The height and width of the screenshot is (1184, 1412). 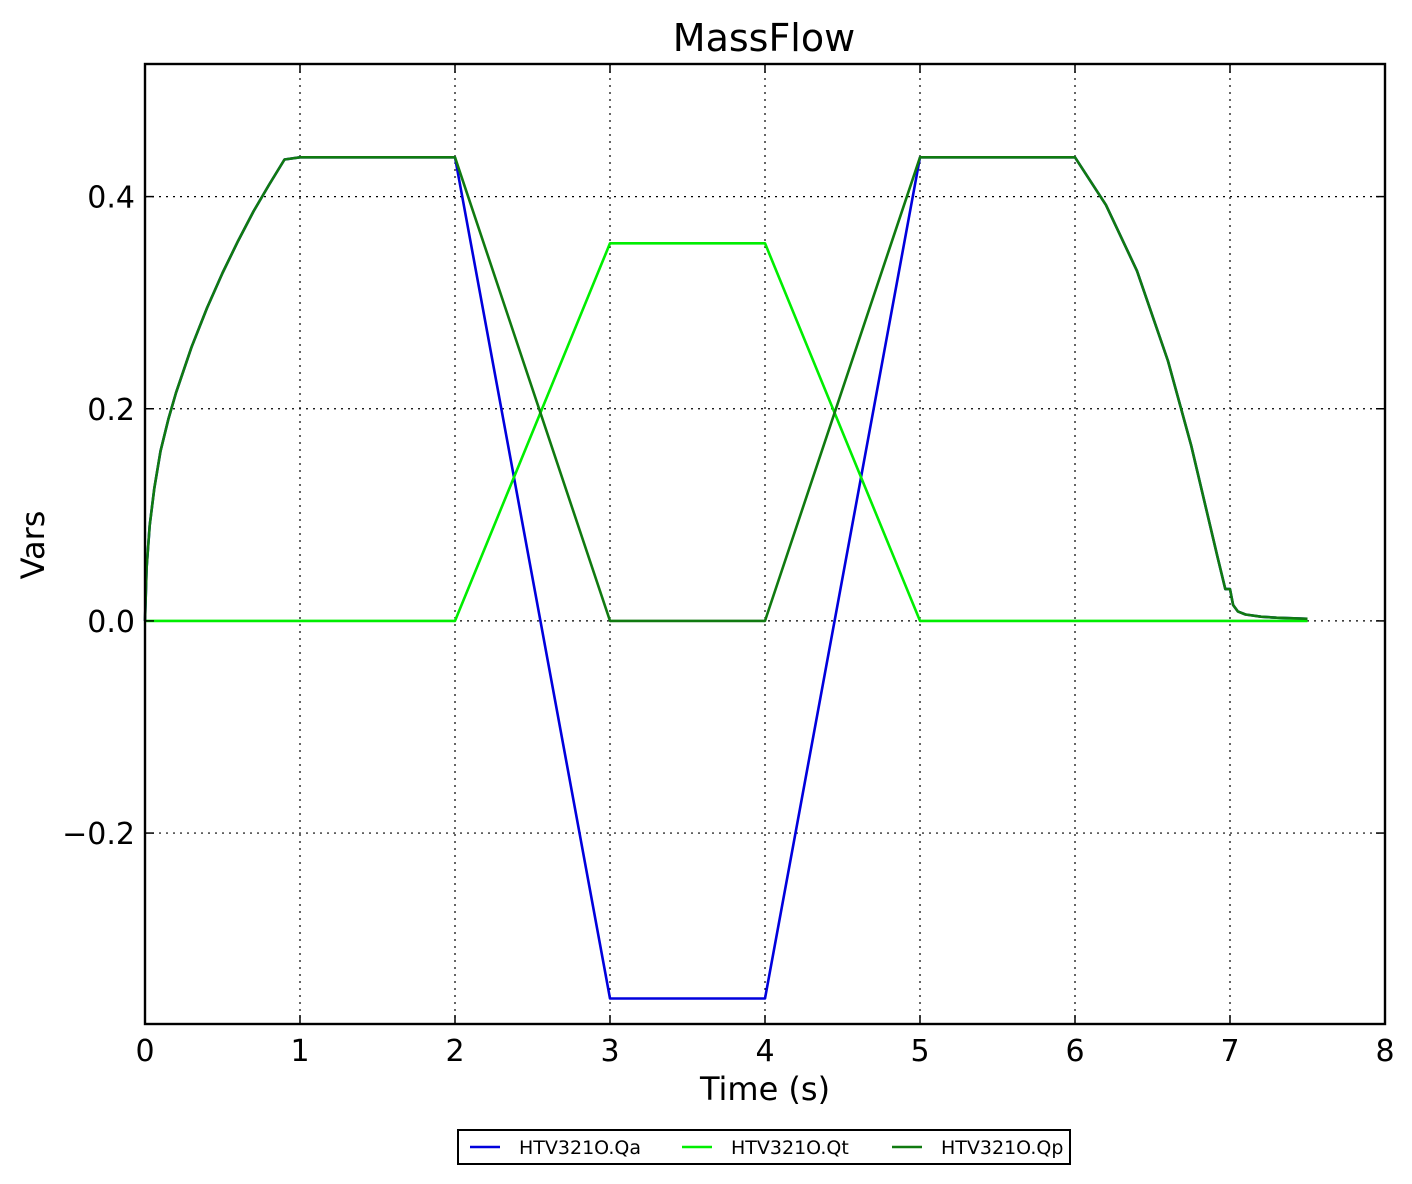 I want to click on legend-box, so click(x=764, y=1147).